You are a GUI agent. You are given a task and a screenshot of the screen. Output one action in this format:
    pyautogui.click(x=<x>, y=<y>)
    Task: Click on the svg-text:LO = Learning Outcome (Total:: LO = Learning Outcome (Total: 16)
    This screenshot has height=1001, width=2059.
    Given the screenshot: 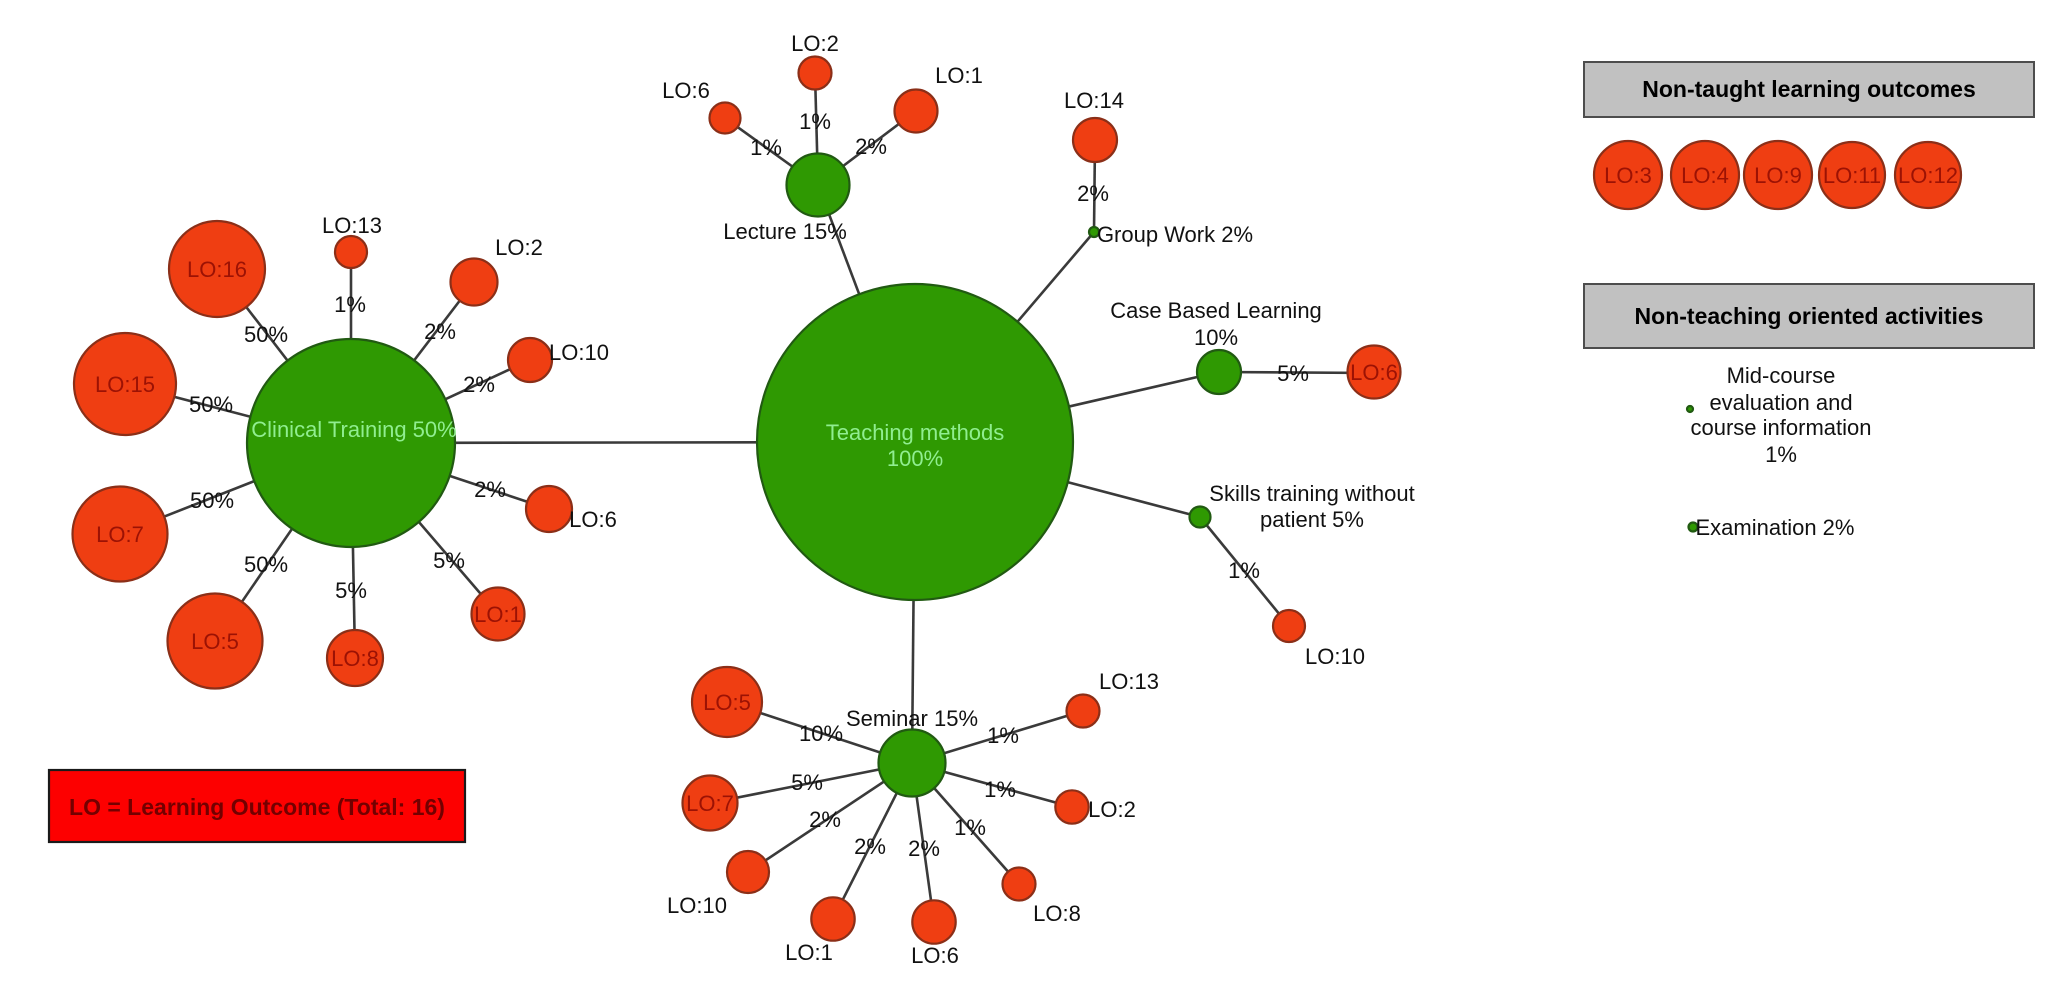 What is the action you would take?
    pyautogui.click(x=257, y=807)
    